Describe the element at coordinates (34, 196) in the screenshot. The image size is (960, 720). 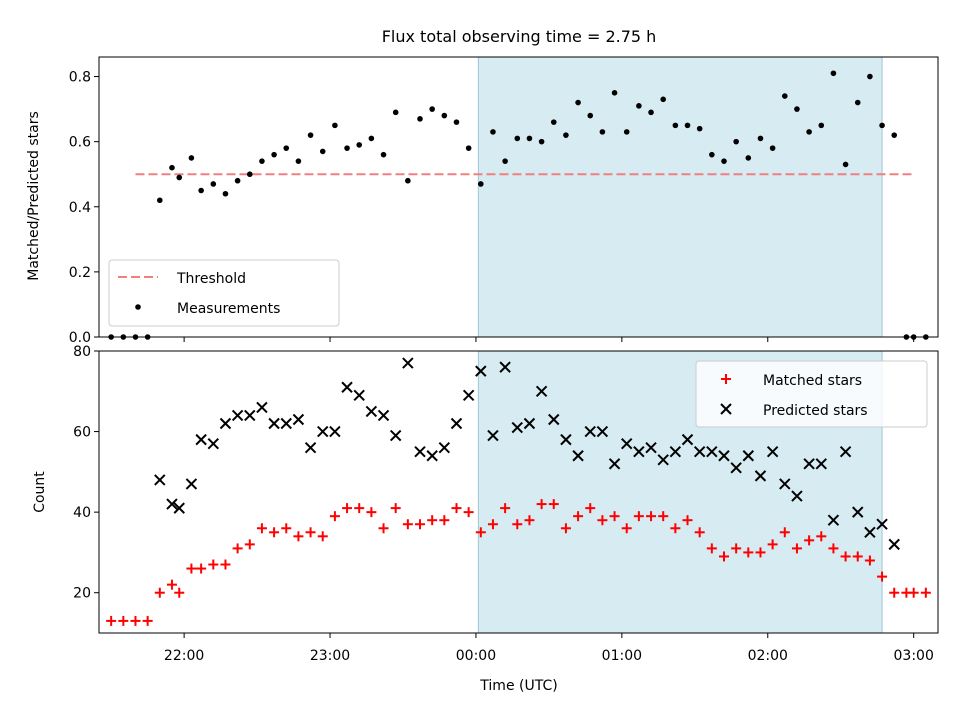
I see `ratio-panel-y-label: Matched/Predicted stars` at that location.